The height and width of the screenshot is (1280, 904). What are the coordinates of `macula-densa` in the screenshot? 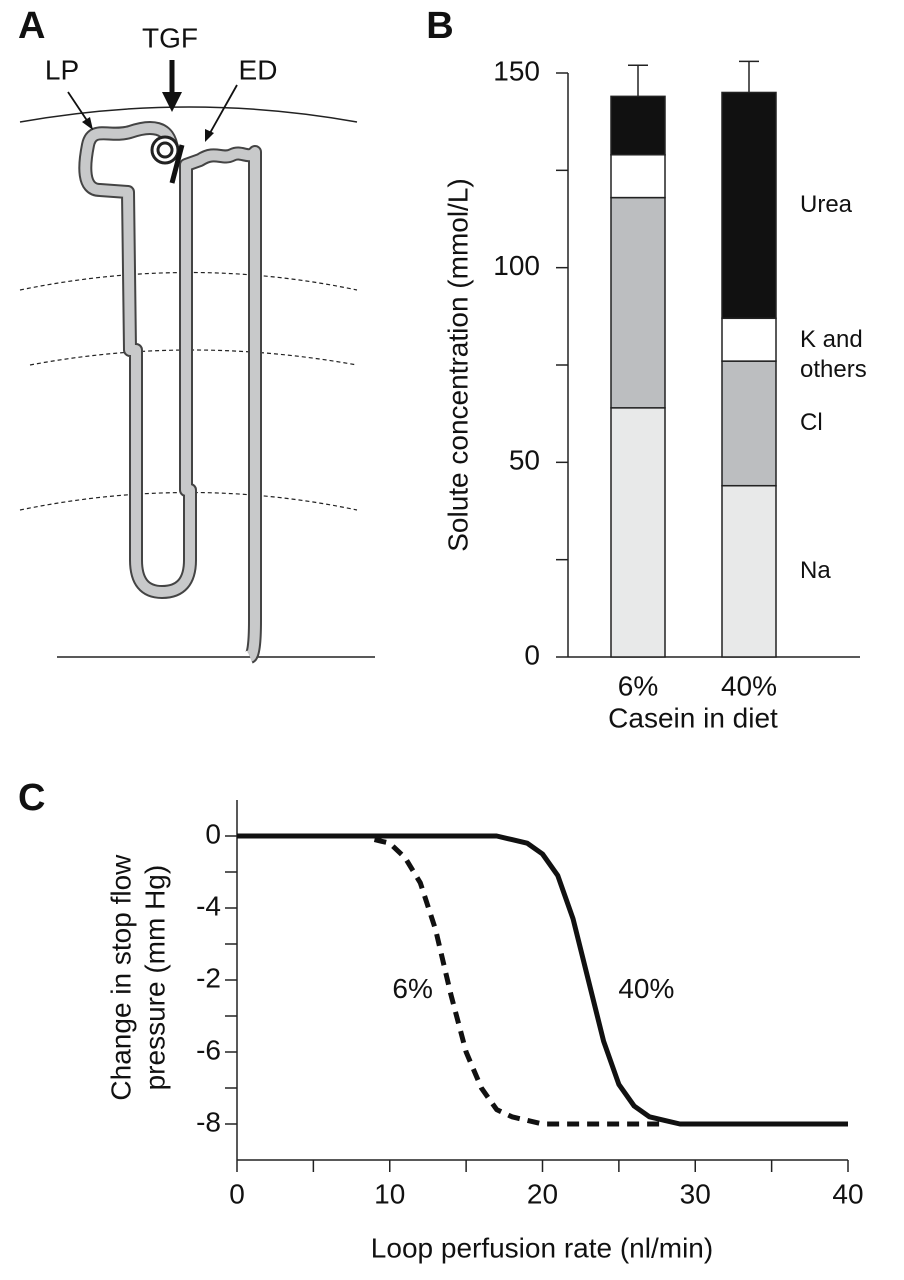 It's located at (177, 164).